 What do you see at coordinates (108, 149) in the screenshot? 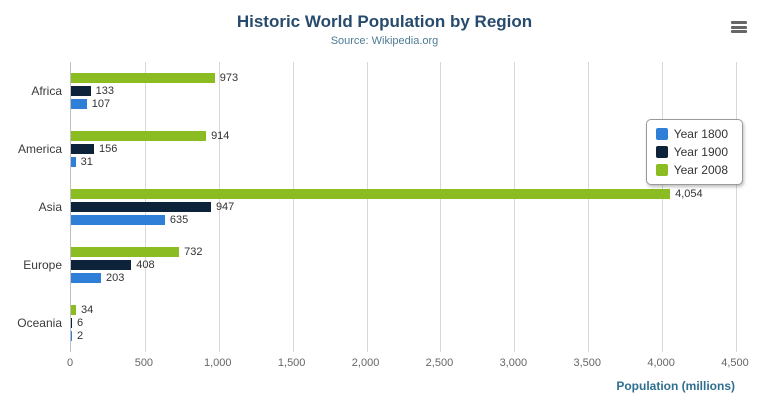
I see `bar-value-label: 156` at bounding box center [108, 149].